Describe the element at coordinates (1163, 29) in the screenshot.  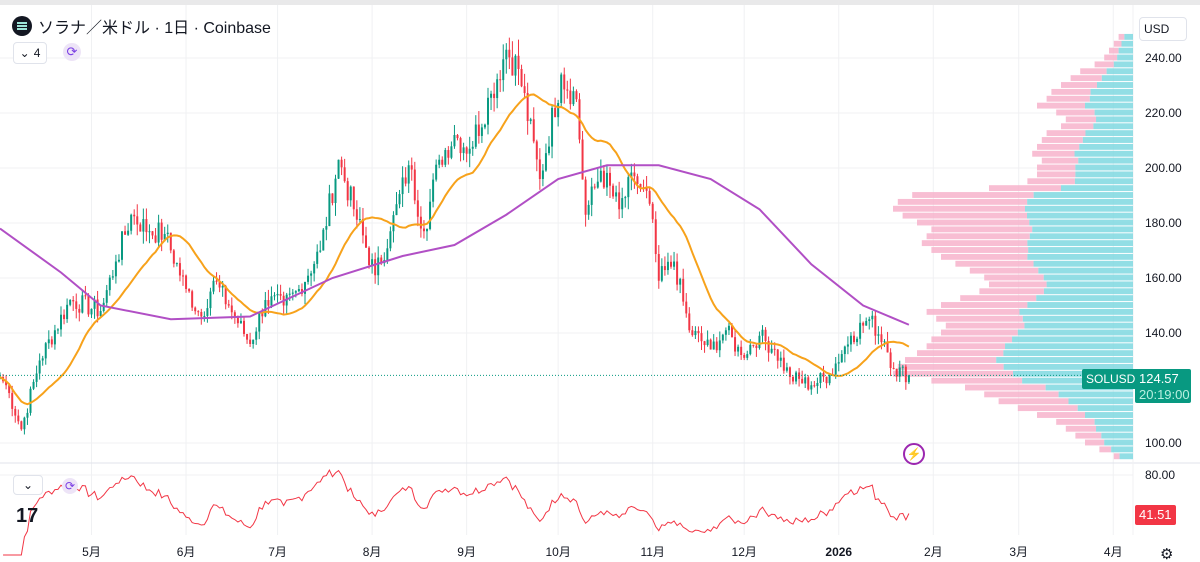
I see `currency-select: USD` at that location.